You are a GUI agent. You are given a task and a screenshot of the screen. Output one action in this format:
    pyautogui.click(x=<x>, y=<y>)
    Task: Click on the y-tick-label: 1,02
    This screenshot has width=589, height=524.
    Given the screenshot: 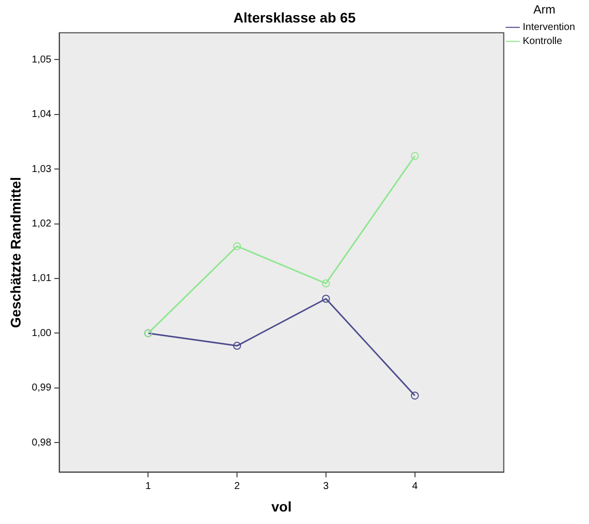 What is the action you would take?
    pyautogui.click(x=42, y=224)
    